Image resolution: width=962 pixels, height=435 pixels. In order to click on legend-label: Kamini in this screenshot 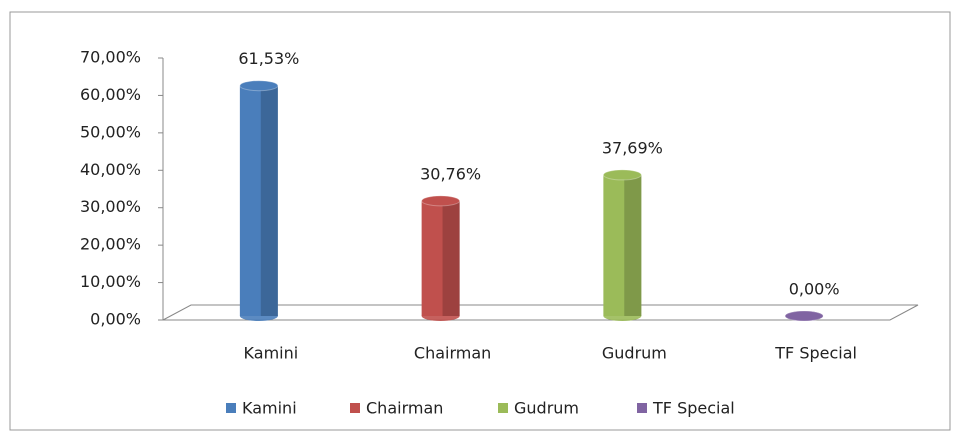, I will do `click(269, 408)`.